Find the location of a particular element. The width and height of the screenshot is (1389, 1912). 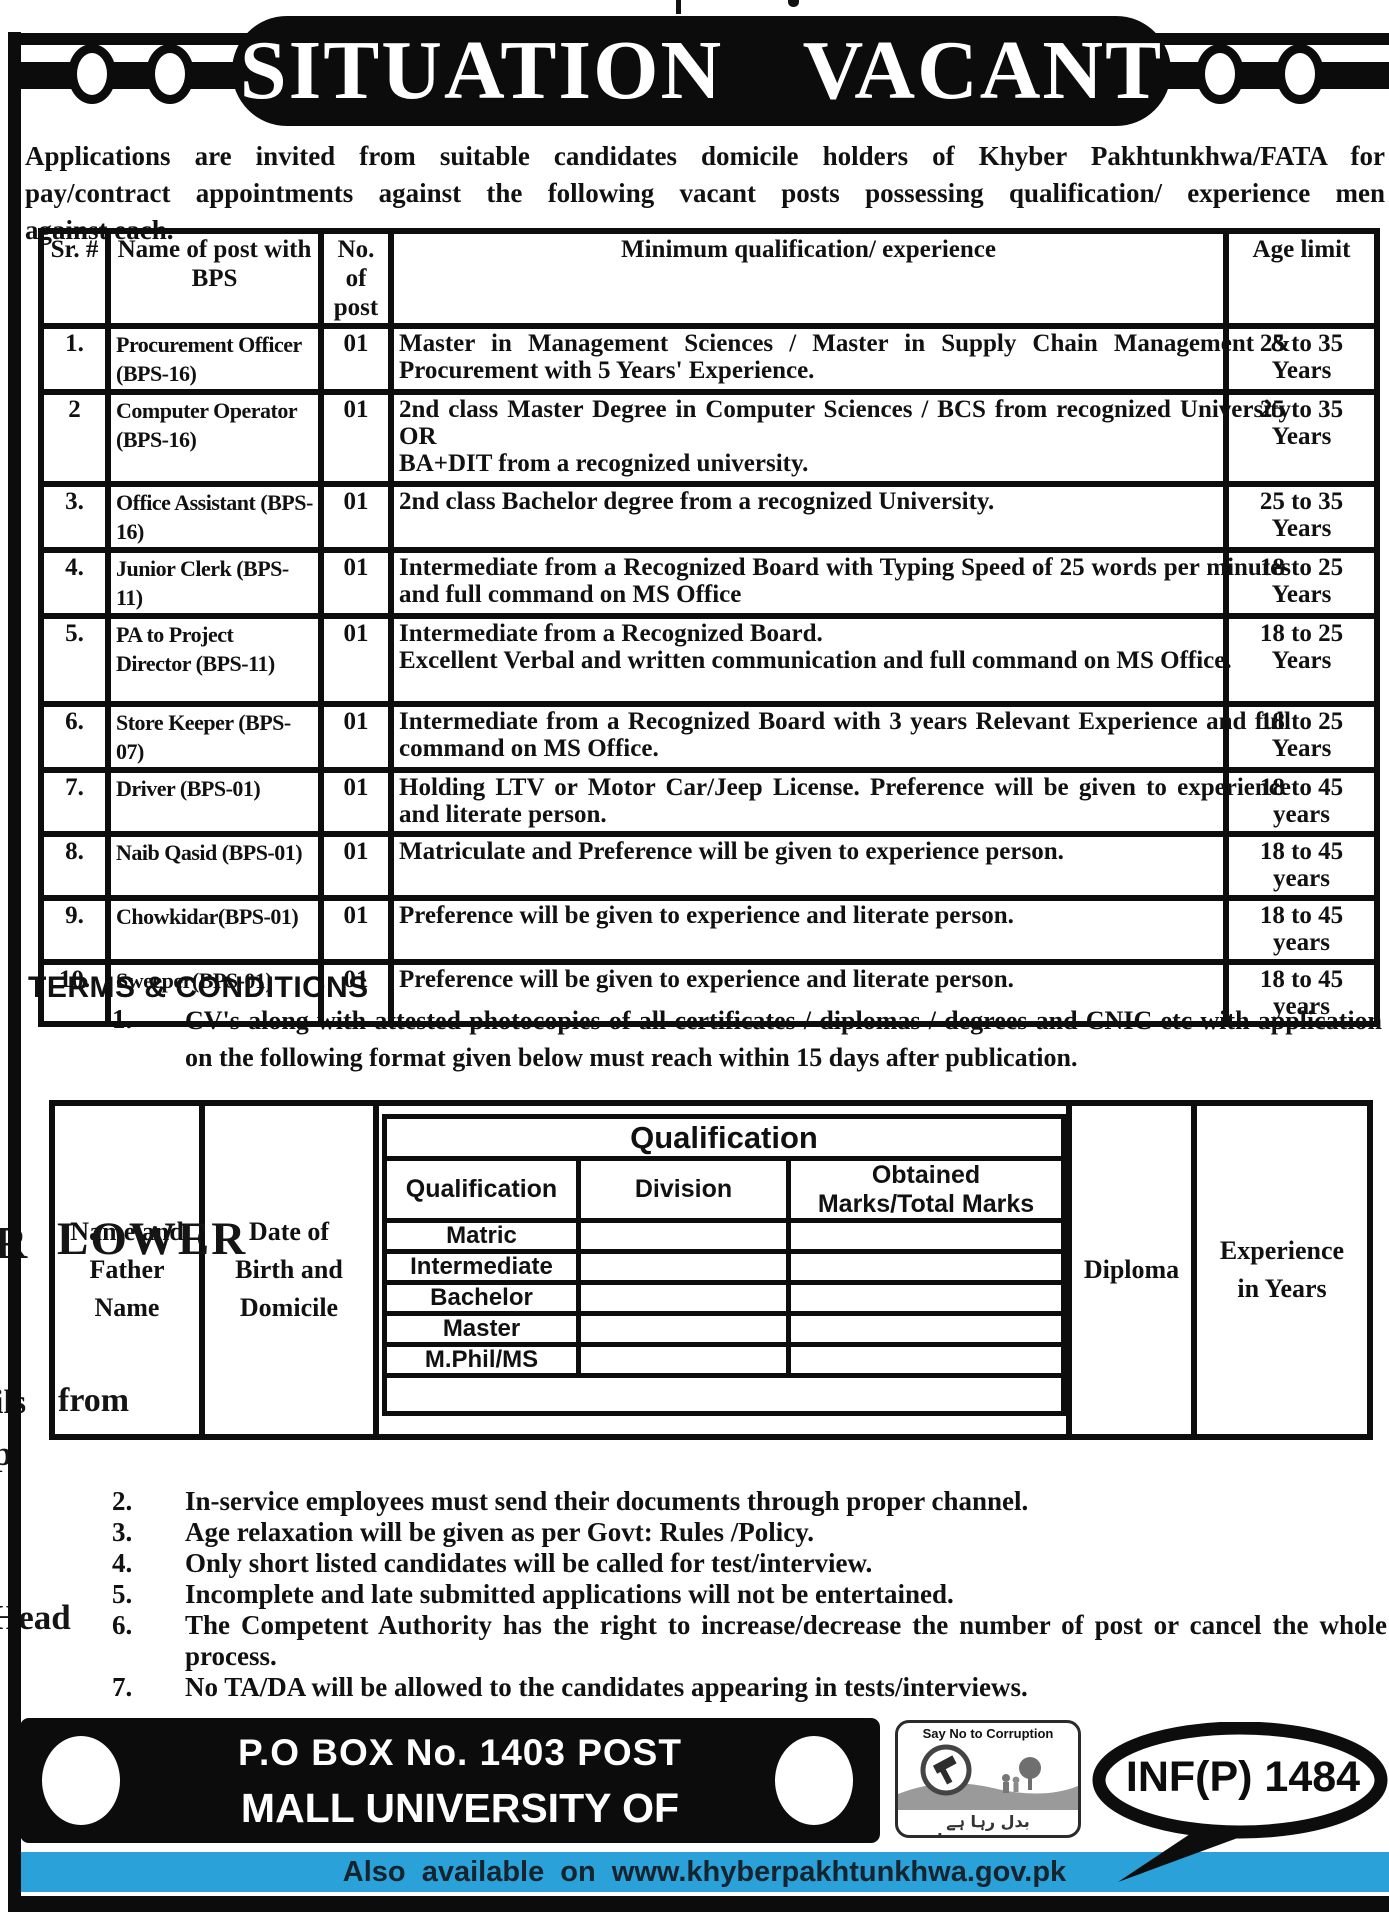

cell-post-name: PA to Project Director (BPS-11) is located at coordinates (214, 660).